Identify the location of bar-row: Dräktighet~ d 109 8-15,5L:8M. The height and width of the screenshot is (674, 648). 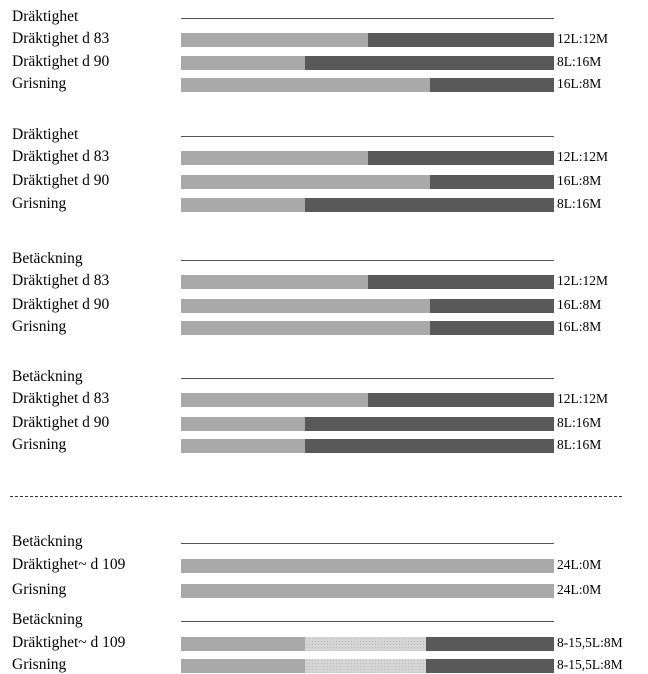
(324, 643).